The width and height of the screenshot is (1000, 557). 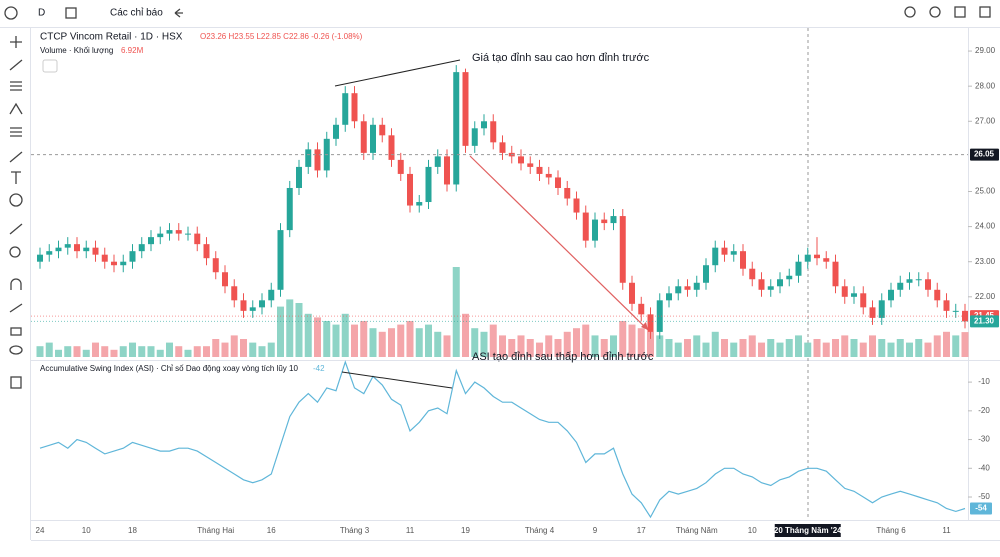 What do you see at coordinates (16, 200) in the screenshot?
I see `icon-tool` at bounding box center [16, 200].